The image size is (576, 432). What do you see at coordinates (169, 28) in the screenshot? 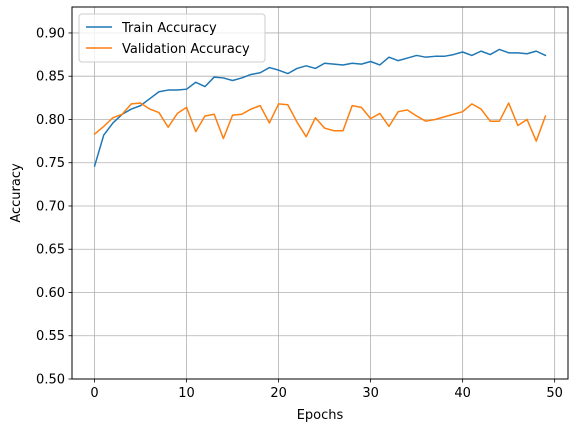
I see `legend-label-train: Train Accuracy` at bounding box center [169, 28].